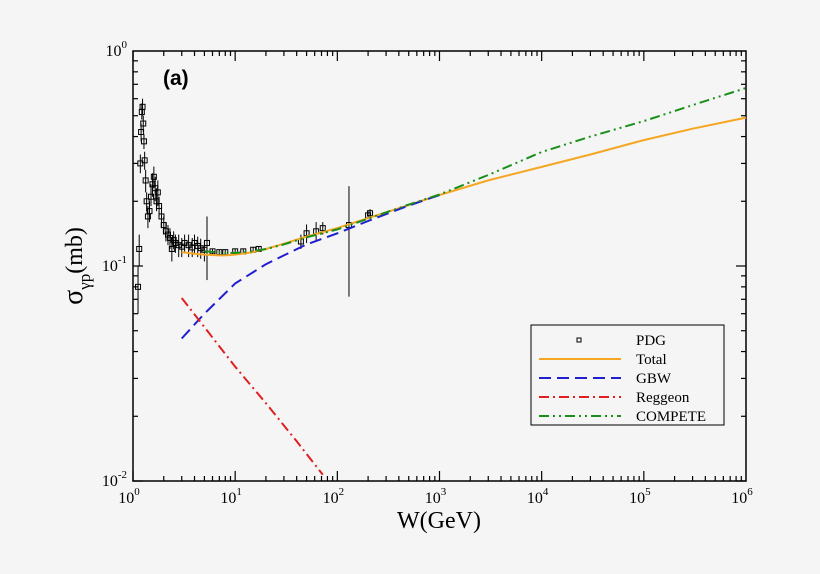 This screenshot has width=820, height=574. What do you see at coordinates (73, 297) in the screenshot?
I see `y-axis-title-symbol: σ` at bounding box center [73, 297].